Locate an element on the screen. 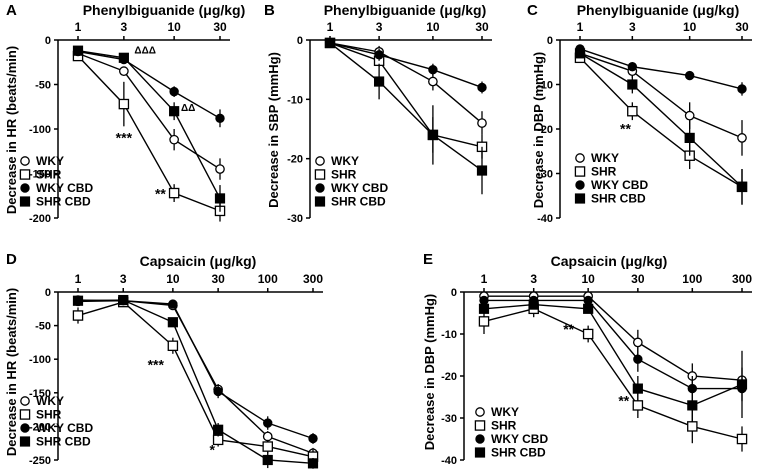  x-axis-title: Phenylbiguanide (μg/kg) is located at coordinates (405, 10).